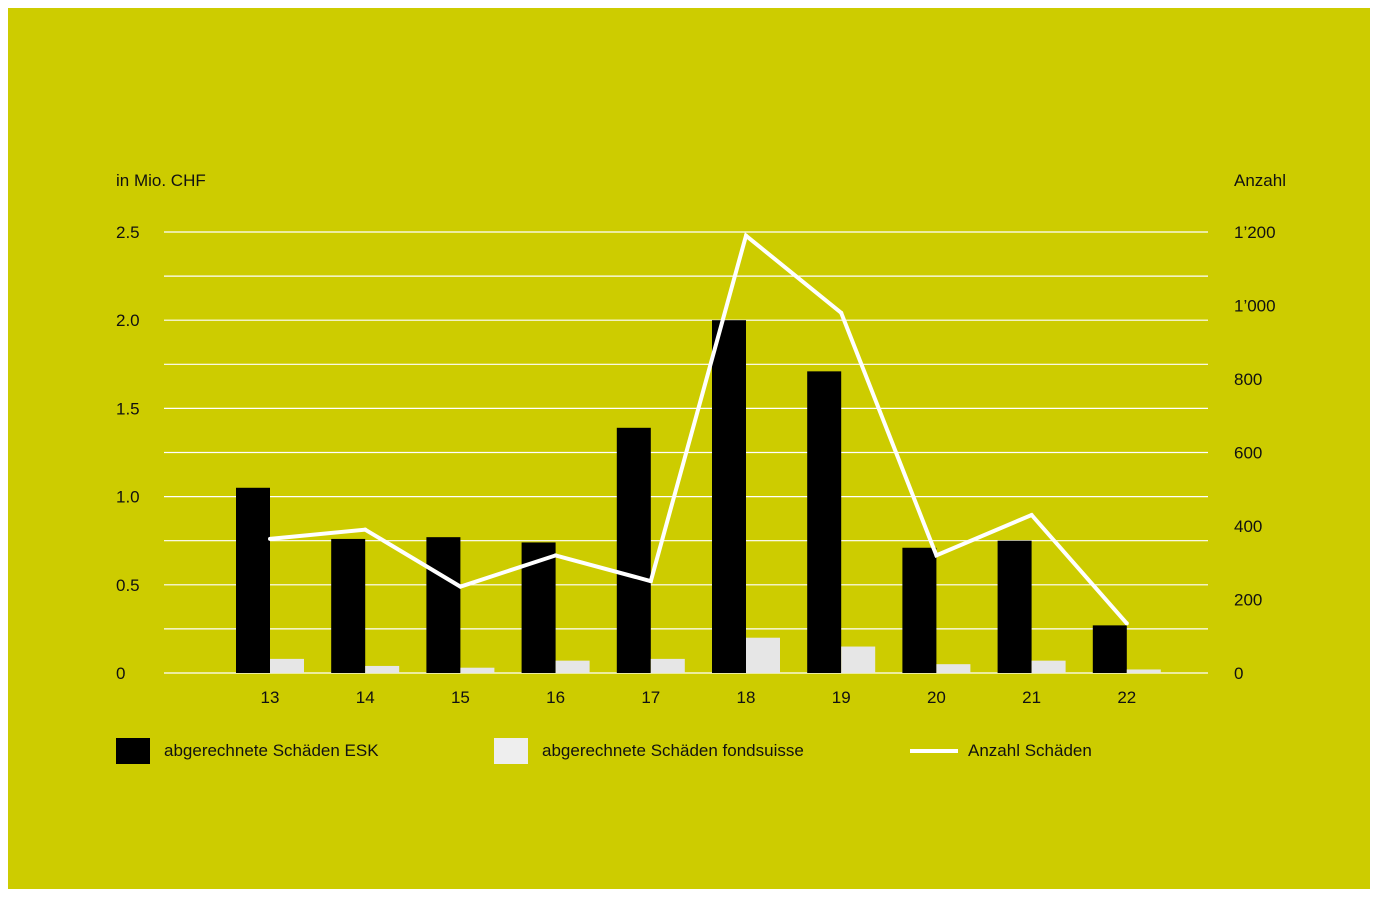 This screenshot has height=897, width=1378. I want to click on y2-tick-label: 200, so click(1248, 600).